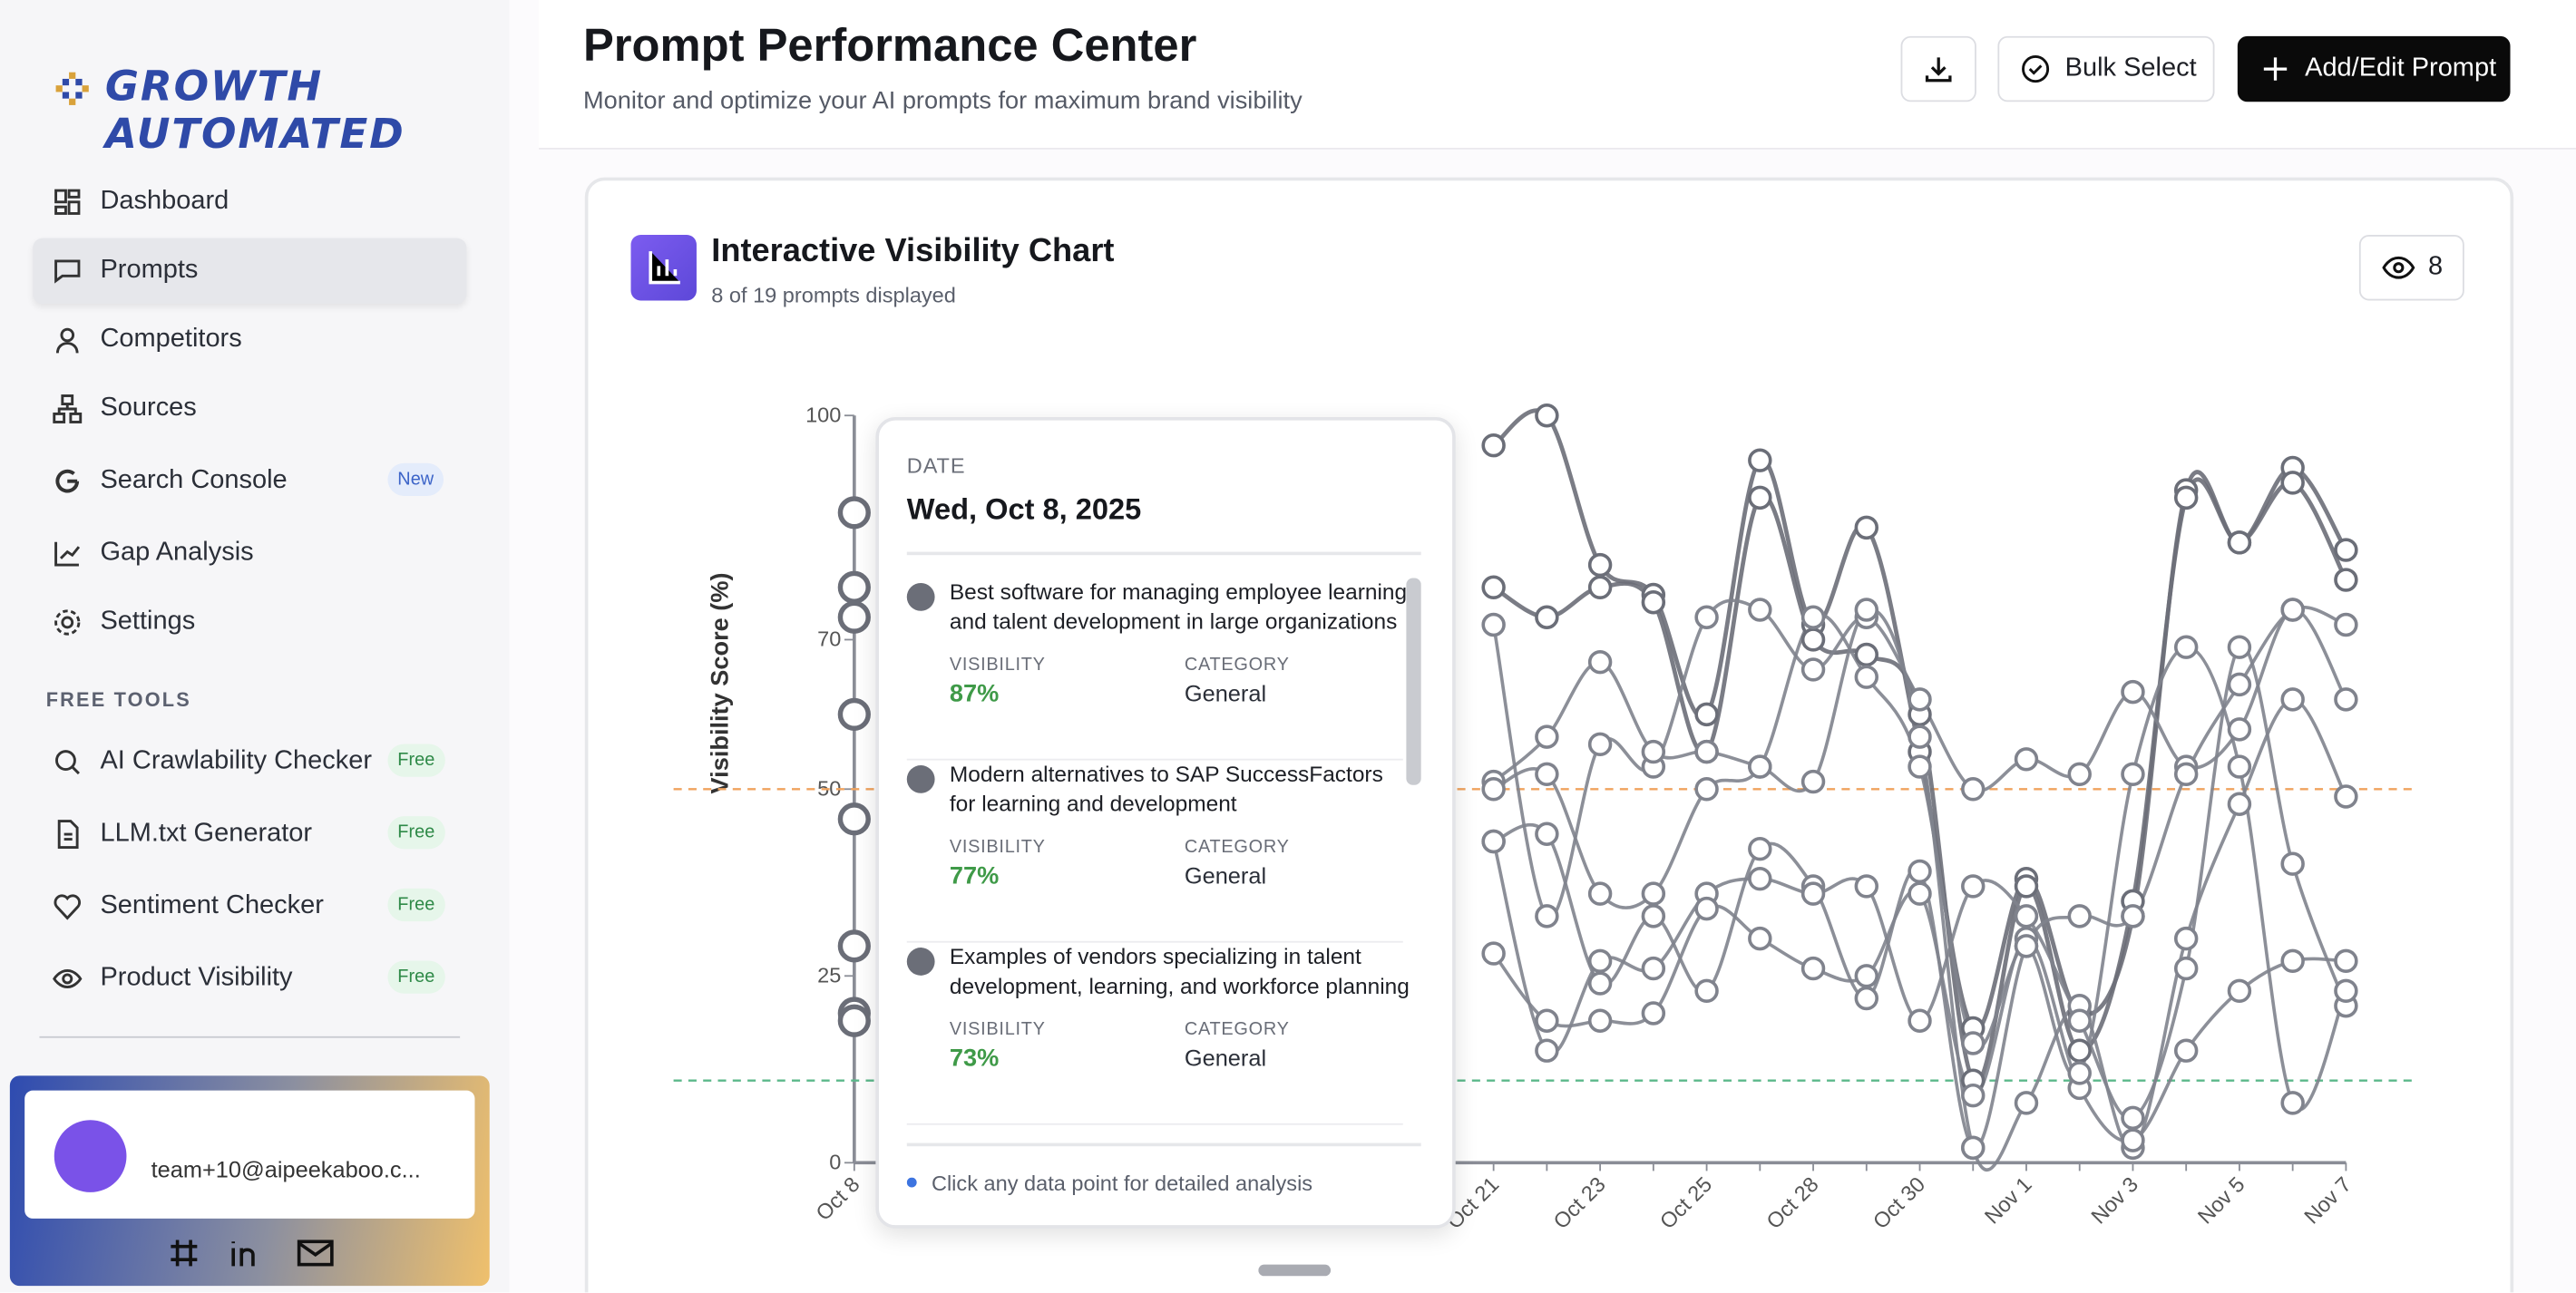  Describe the element at coordinates (194, 480) in the screenshot. I see `nav-label: Search Console` at that location.